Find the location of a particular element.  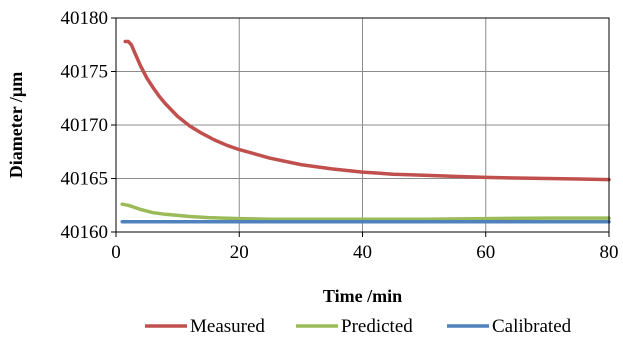

x-tick-label-0: 0 is located at coordinates (116, 252).